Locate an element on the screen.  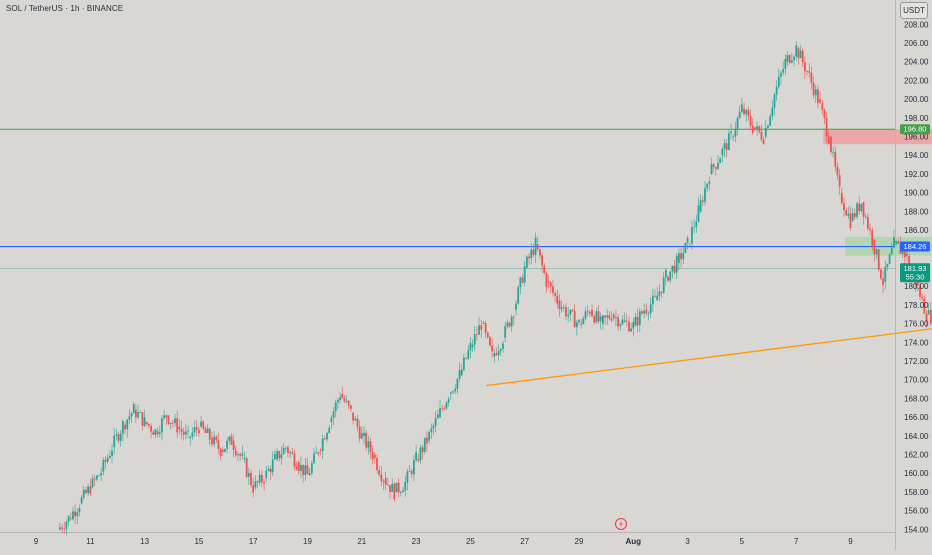
lightning-icon is located at coordinates (621, 524).